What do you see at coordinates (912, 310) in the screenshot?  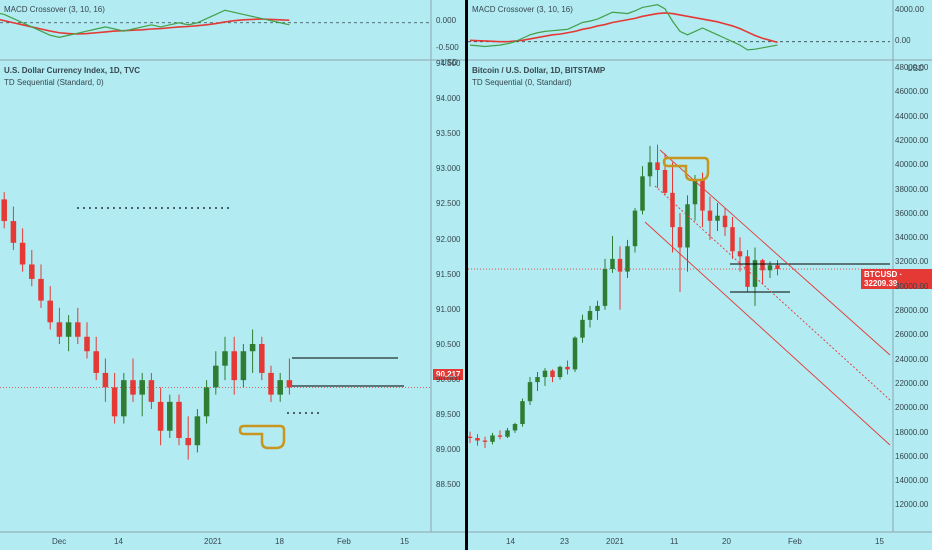 I see `btc-price-tick: 28000.00` at bounding box center [912, 310].